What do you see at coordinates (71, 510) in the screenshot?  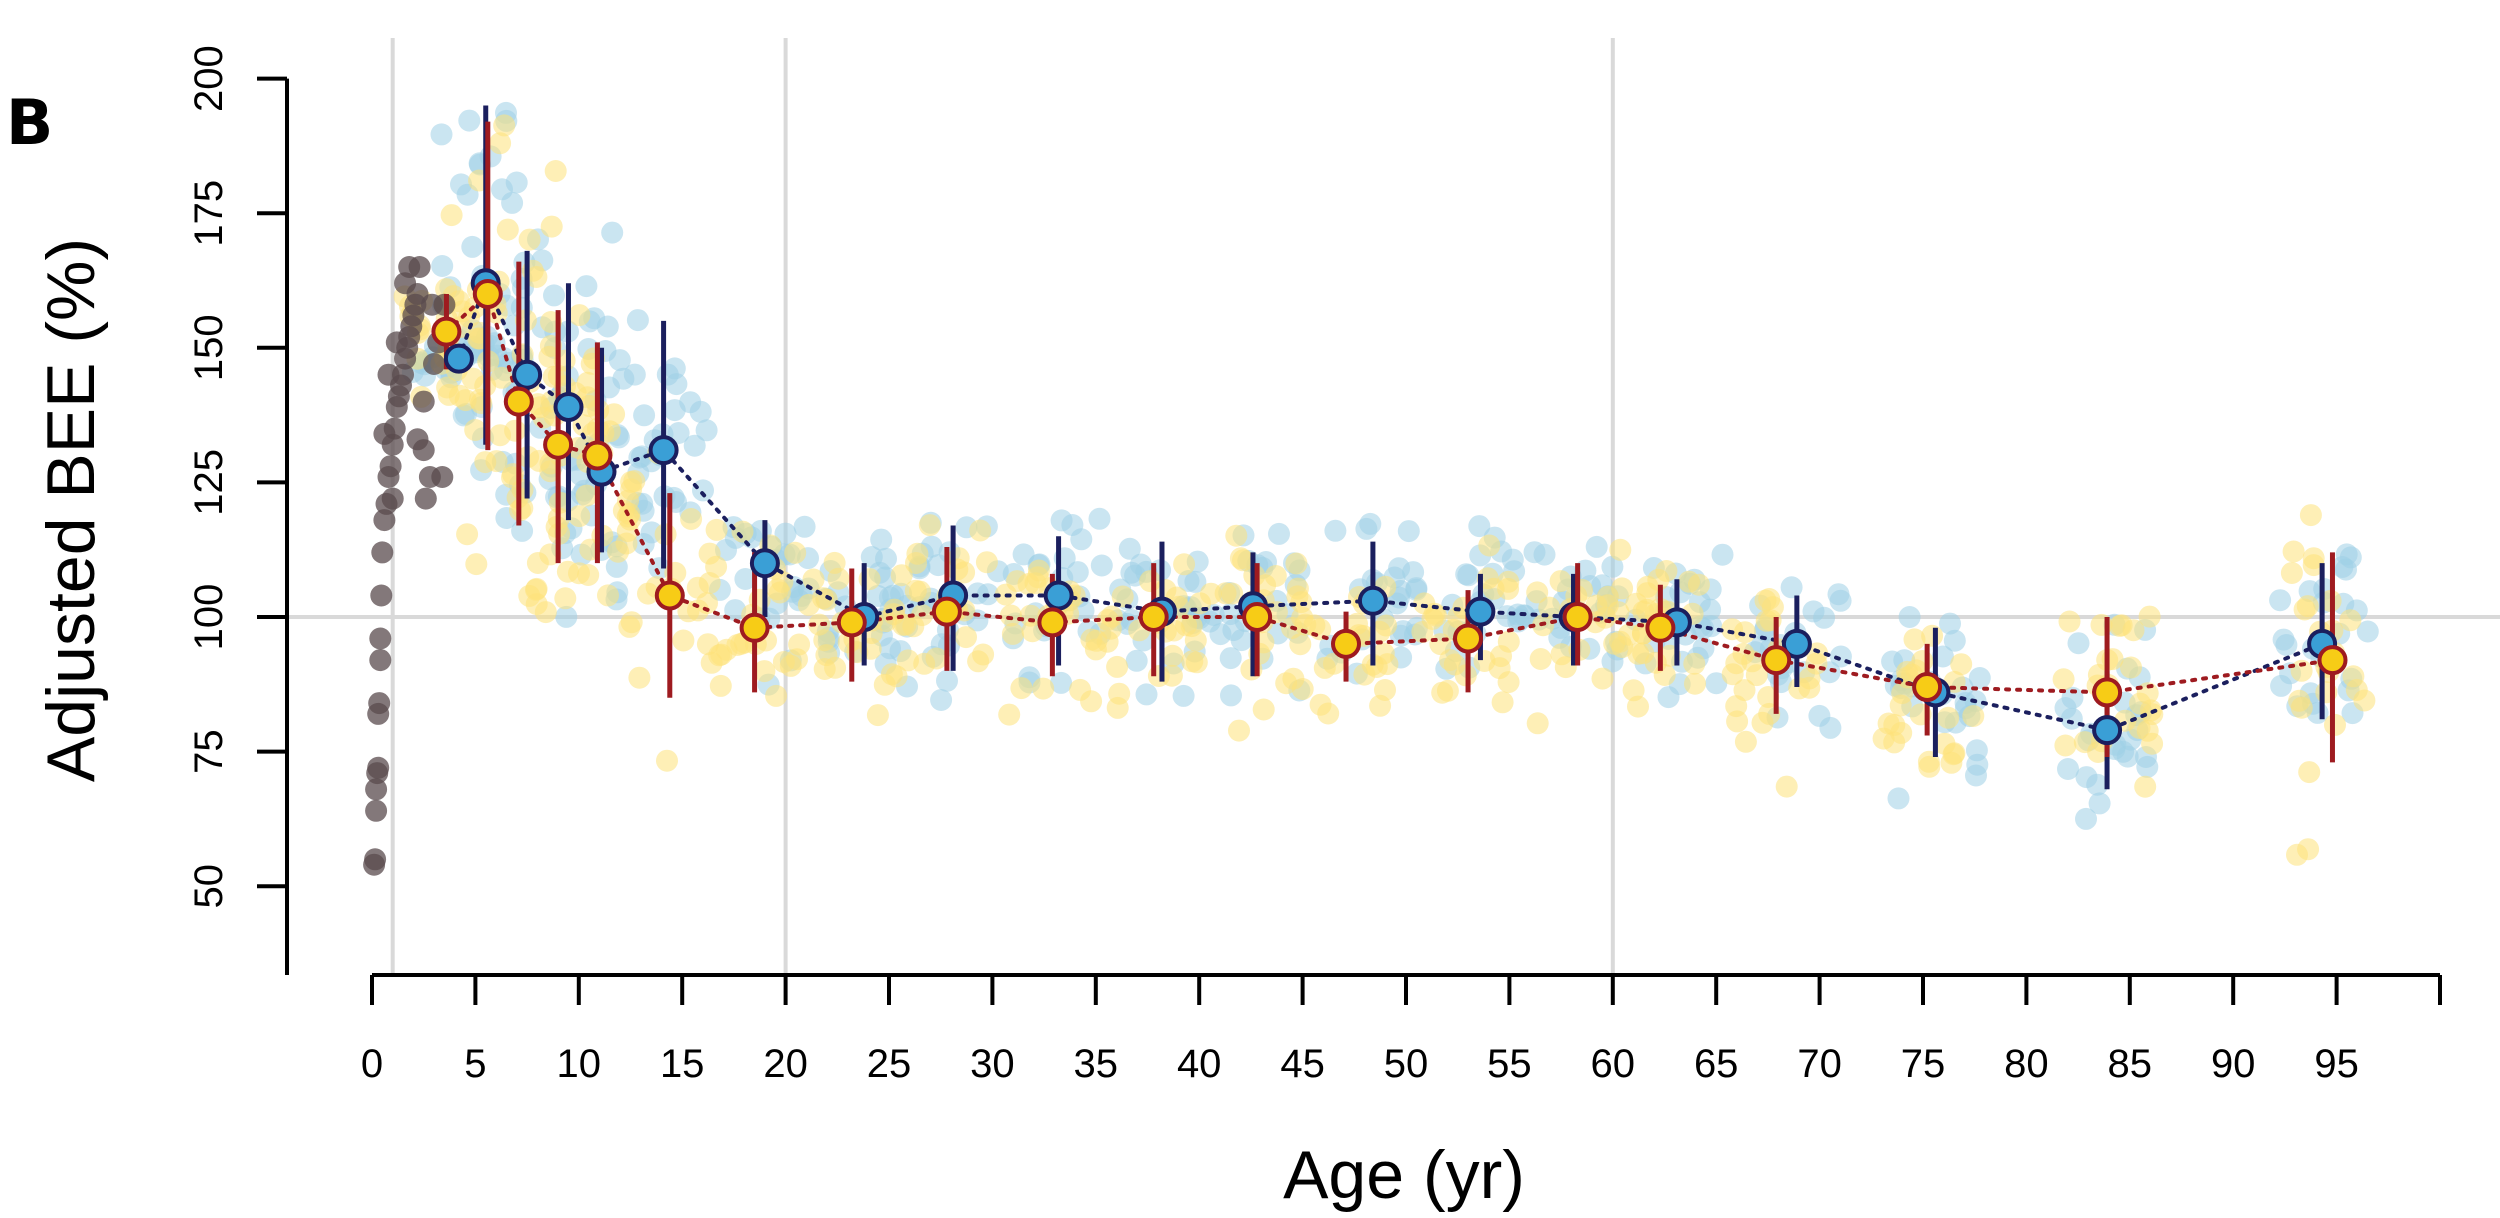 I see `y-axis-title: Adjusted BEE (%)` at bounding box center [71, 510].